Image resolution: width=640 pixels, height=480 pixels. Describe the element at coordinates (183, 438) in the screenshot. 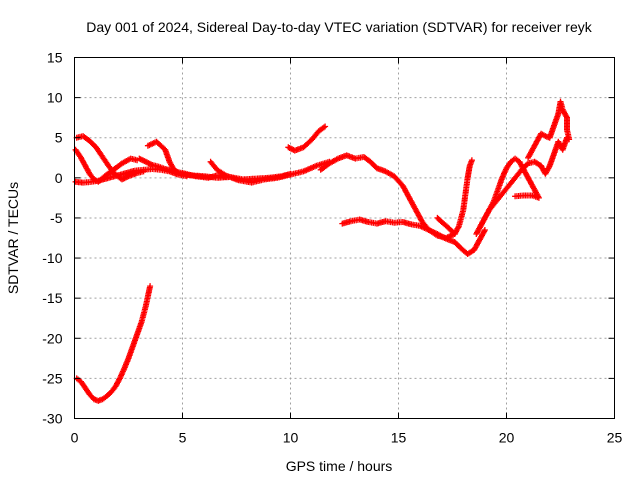

I see `x-tick-label: 5` at that location.